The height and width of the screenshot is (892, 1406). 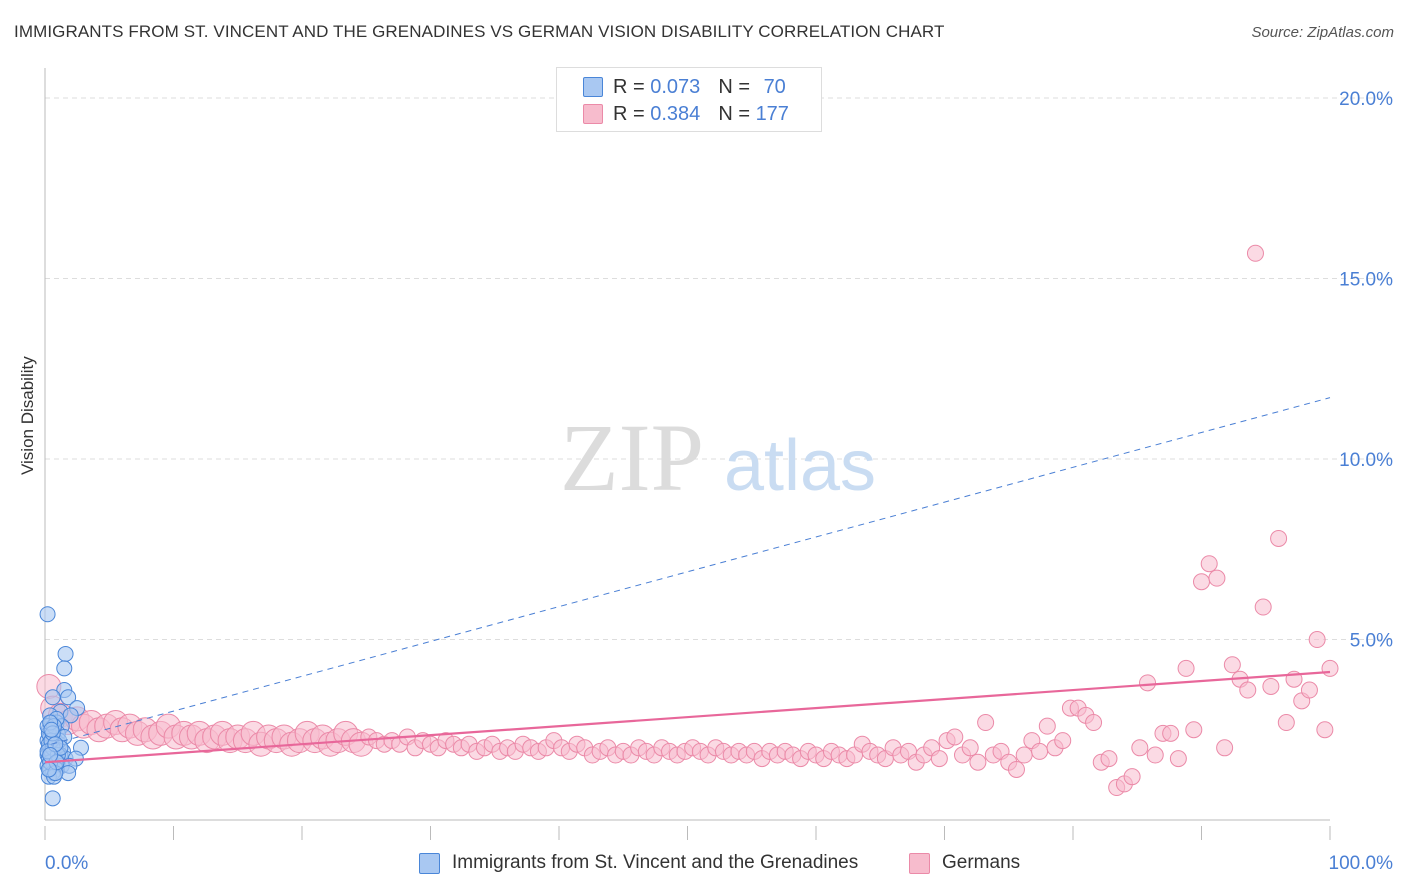 I want to click on r-value: 0.073, so click(x=675, y=86).